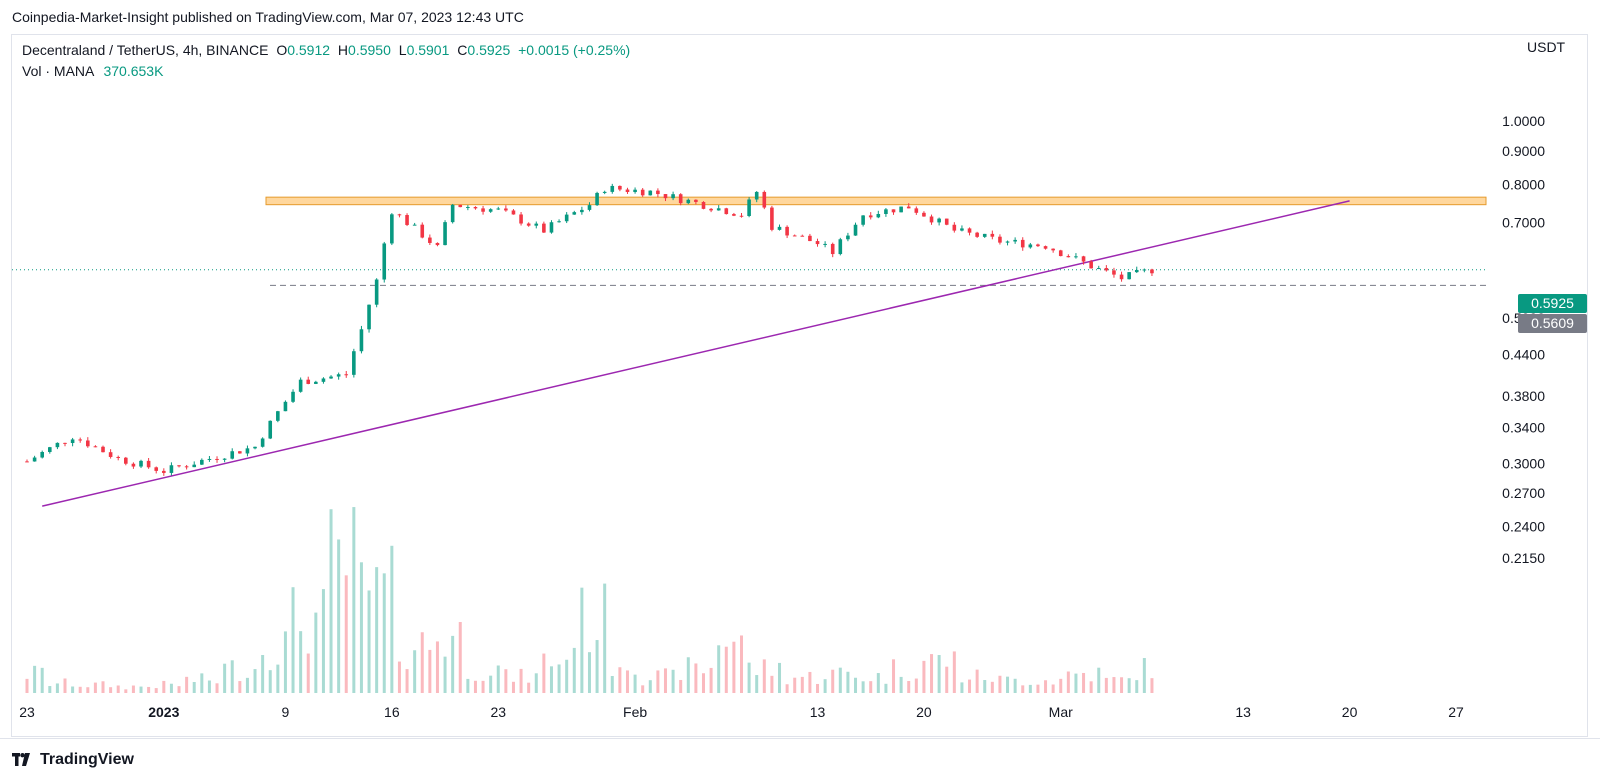 This screenshot has height=784, width=1600. What do you see at coordinates (58, 71) in the screenshot?
I see `volume-label: Vol · MANA` at bounding box center [58, 71].